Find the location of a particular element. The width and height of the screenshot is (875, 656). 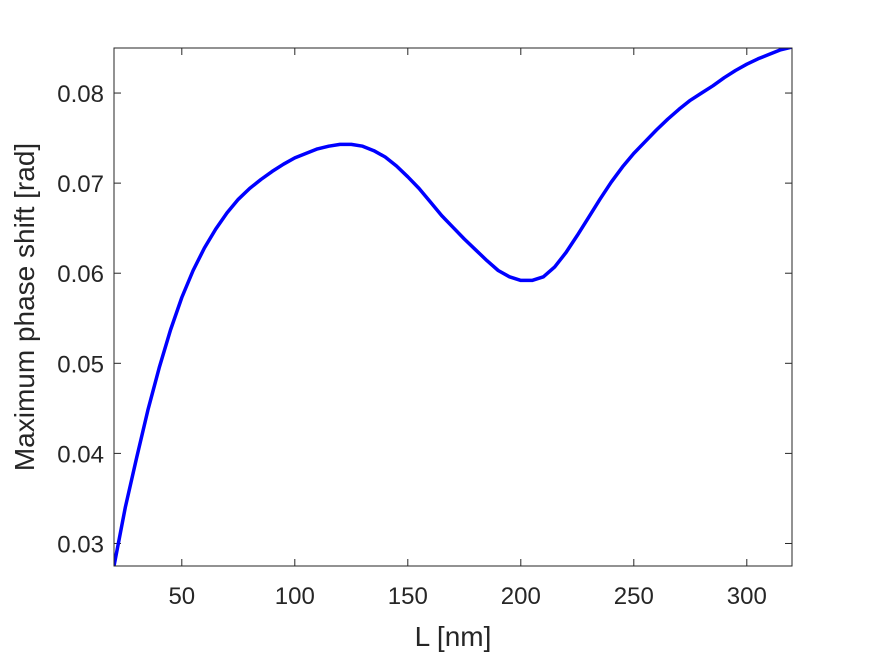

y-tick-label: 0.04 is located at coordinates (80, 454).